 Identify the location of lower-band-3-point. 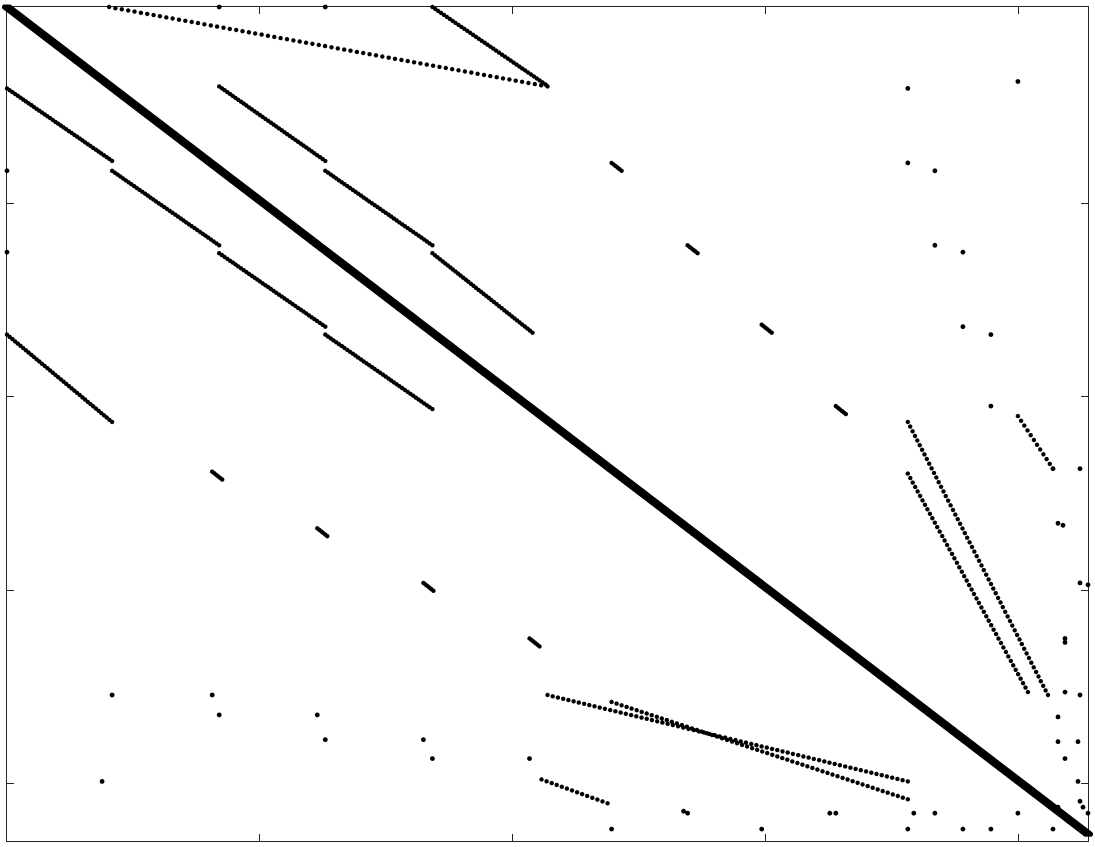
(325, 326).